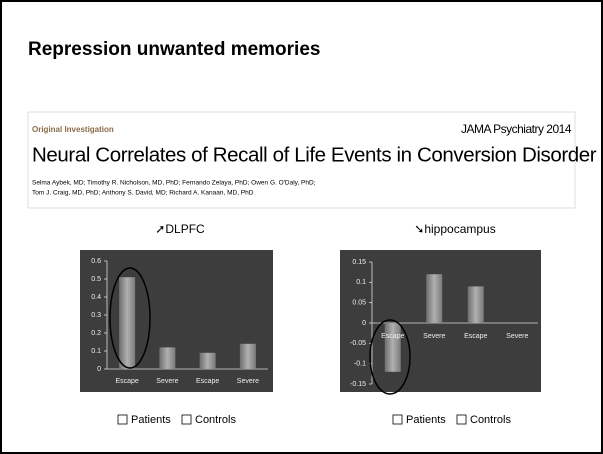 The height and width of the screenshot is (454, 603). What do you see at coordinates (96, 261) in the screenshot?
I see `y-tick-label: 0.6` at bounding box center [96, 261].